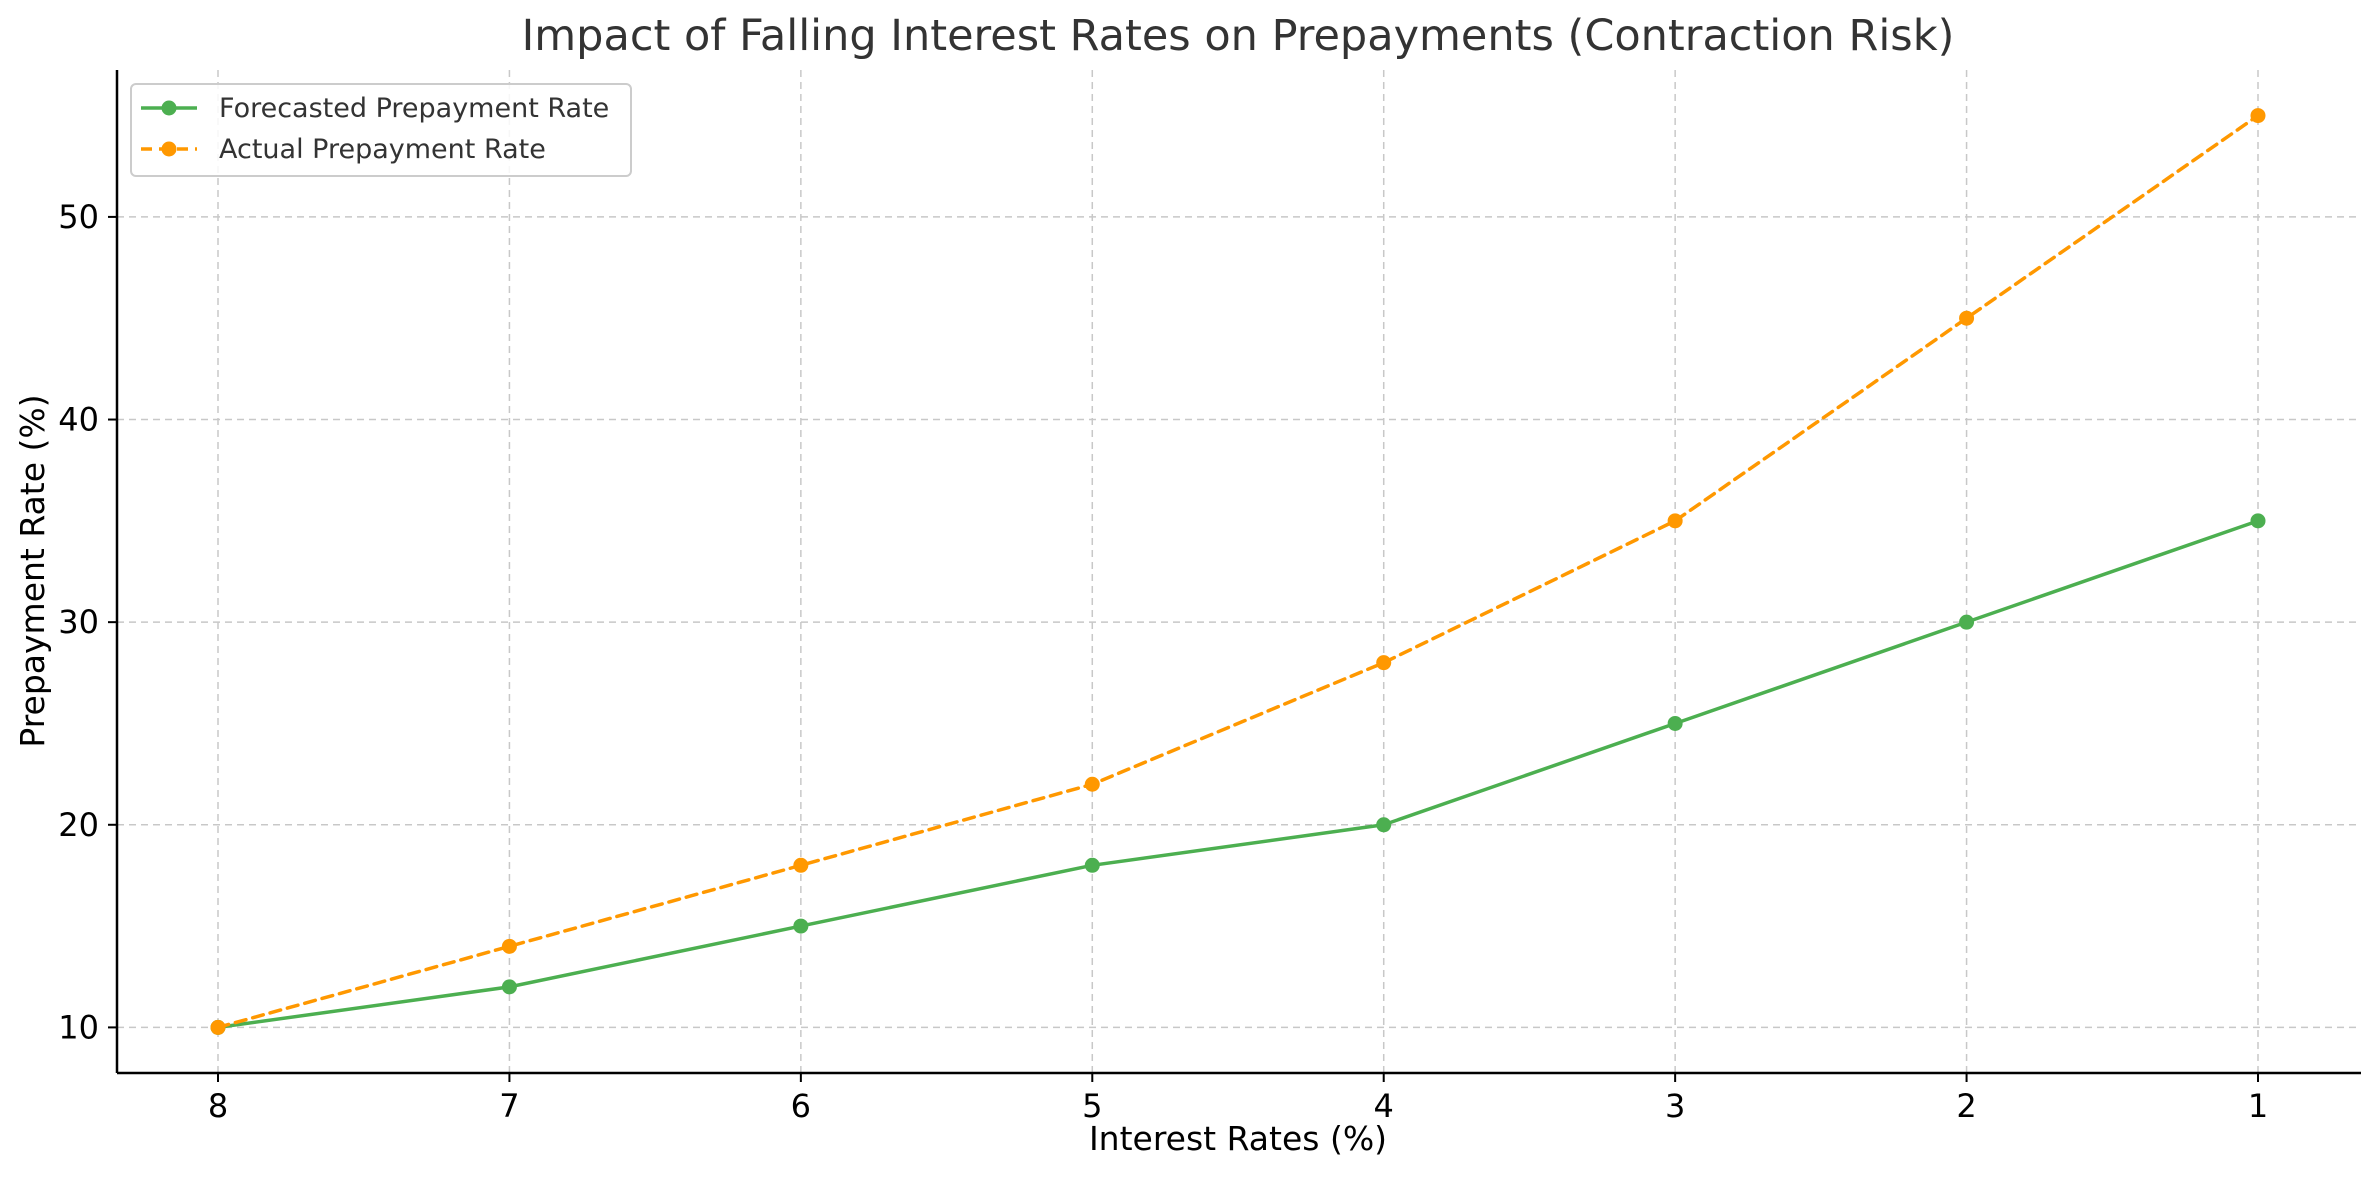 This screenshot has width=2380, height=1184. Describe the element at coordinates (414, 108) in the screenshot. I see `legend-label: Forecasted Prepayment Rate` at that location.